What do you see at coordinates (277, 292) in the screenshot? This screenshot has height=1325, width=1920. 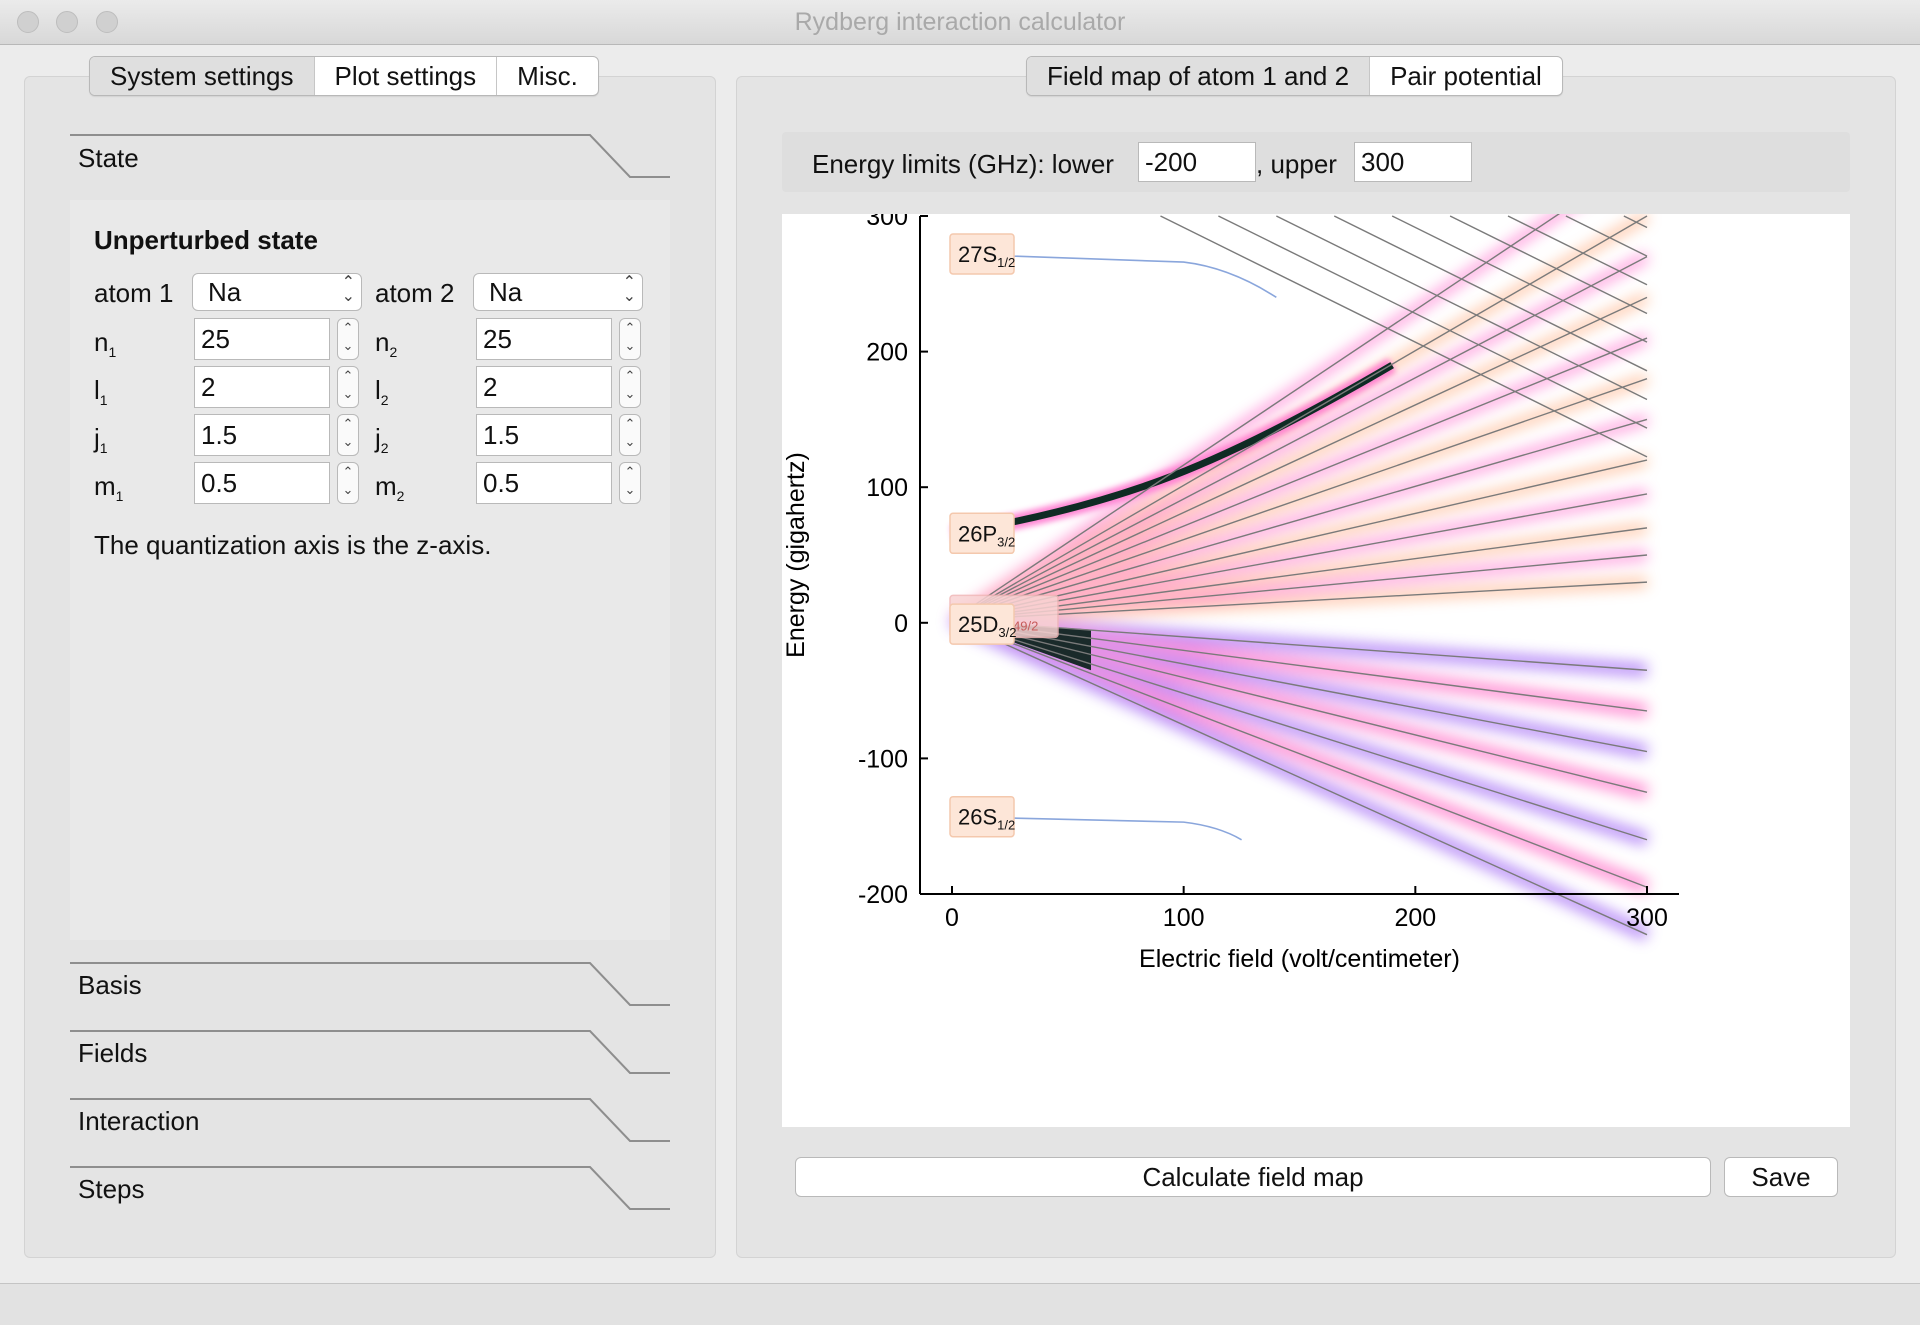 I see `atom1-select: Na ⌃ ⌄` at bounding box center [277, 292].